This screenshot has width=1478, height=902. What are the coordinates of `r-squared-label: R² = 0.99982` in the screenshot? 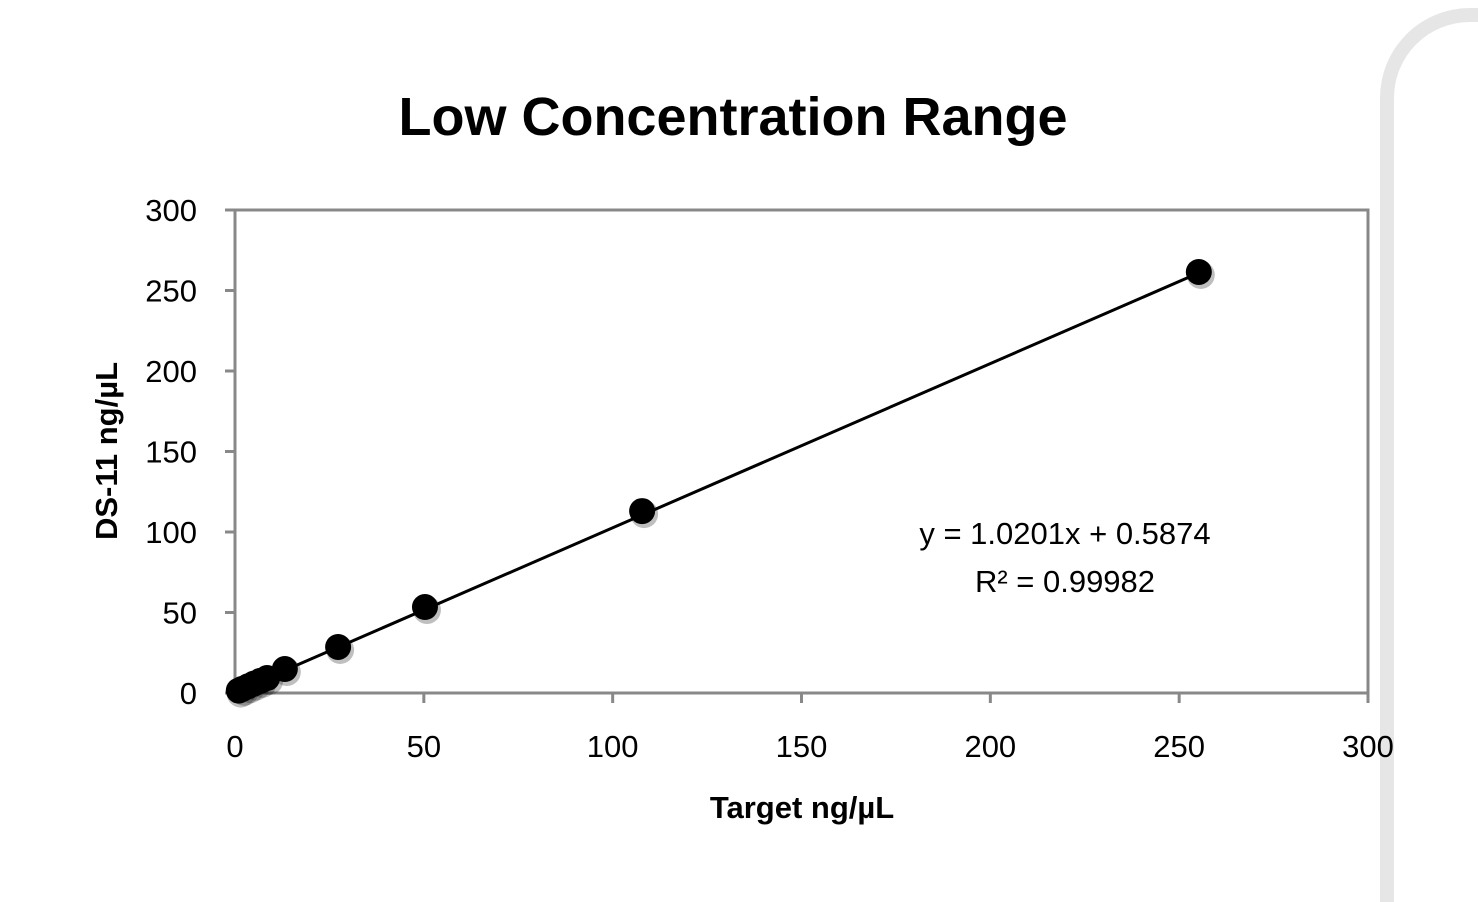 It's located at (1065, 581).